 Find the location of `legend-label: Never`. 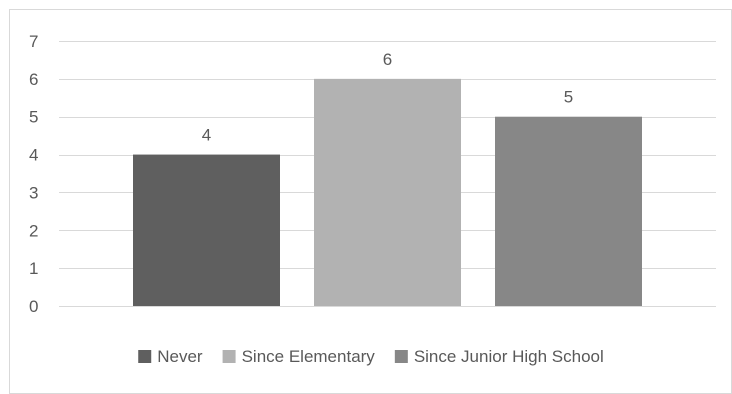

legend-label: Never is located at coordinates (180, 356).